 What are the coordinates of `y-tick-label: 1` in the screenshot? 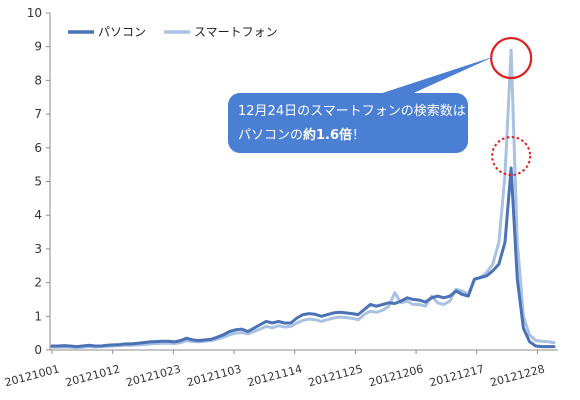 It's located at (38, 316).